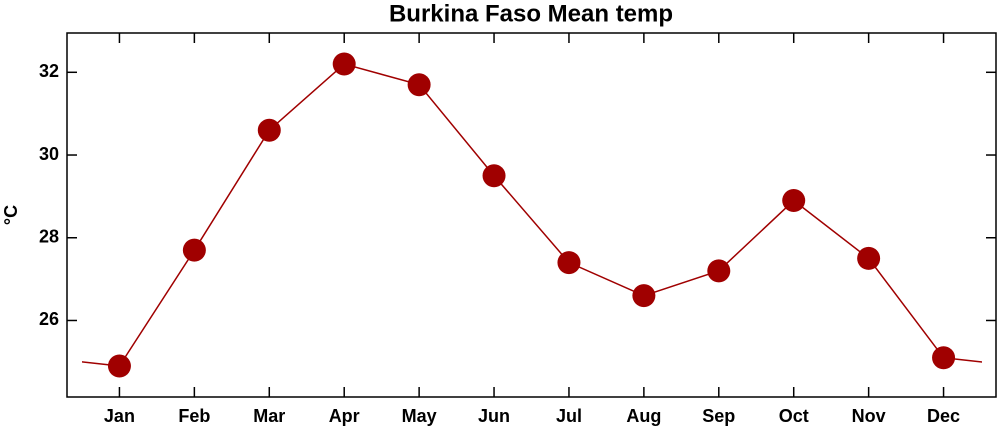 This screenshot has width=1000, height=436. What do you see at coordinates (49, 237) in the screenshot?
I see `y-tick-label: 28` at bounding box center [49, 237].